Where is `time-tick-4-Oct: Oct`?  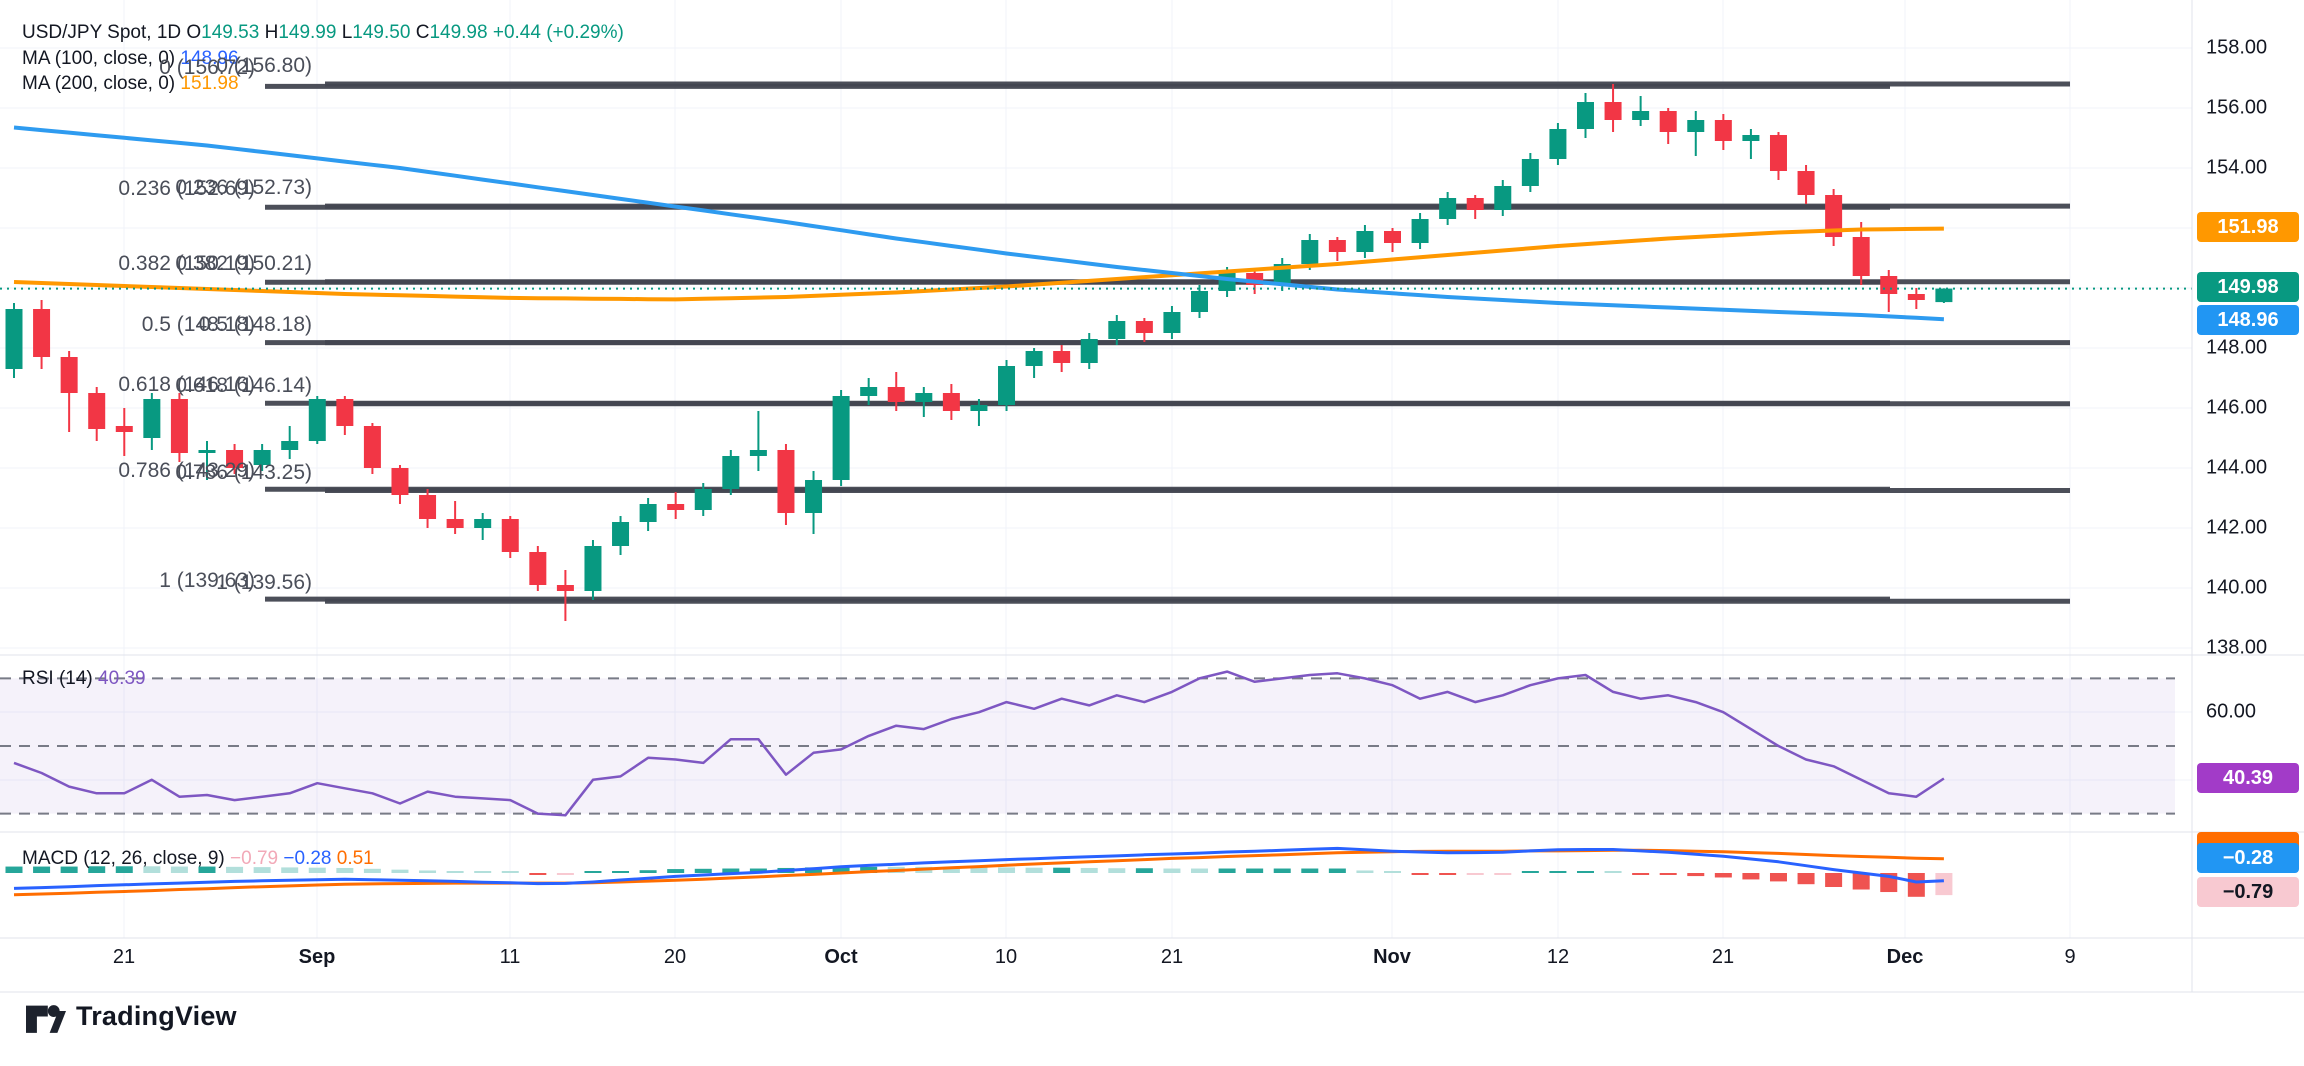 time-tick-4-Oct: Oct is located at coordinates (841, 957).